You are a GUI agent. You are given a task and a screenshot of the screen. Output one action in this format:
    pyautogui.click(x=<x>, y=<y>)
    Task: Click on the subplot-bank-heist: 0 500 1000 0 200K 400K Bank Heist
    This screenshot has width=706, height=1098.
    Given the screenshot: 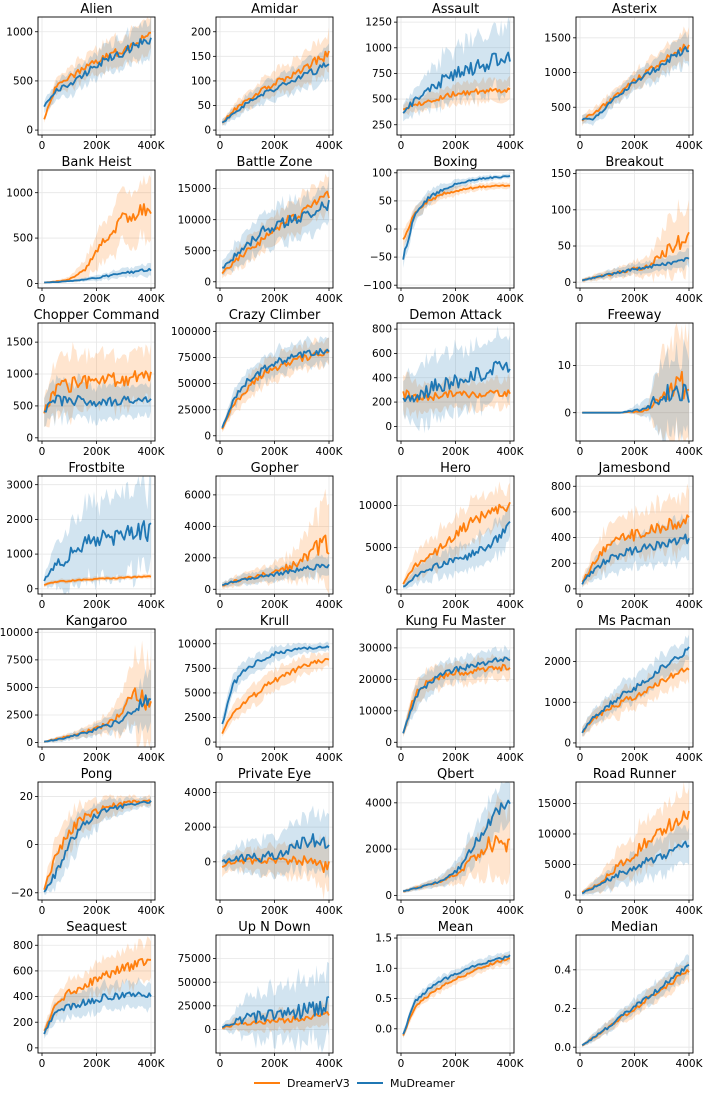 What is the action you would take?
    pyautogui.click(x=85, y=230)
    